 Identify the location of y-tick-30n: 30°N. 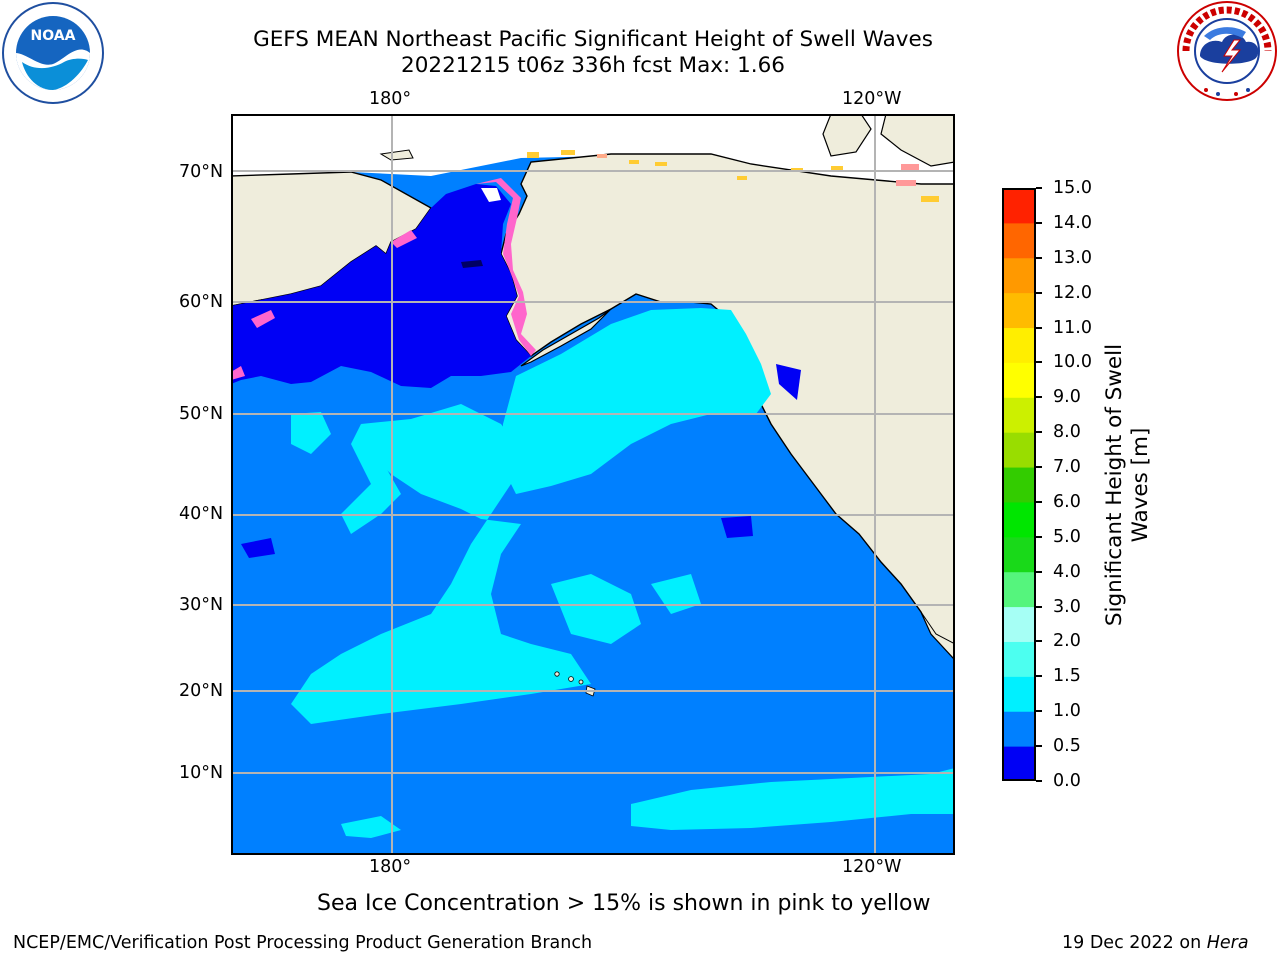
(201, 605).